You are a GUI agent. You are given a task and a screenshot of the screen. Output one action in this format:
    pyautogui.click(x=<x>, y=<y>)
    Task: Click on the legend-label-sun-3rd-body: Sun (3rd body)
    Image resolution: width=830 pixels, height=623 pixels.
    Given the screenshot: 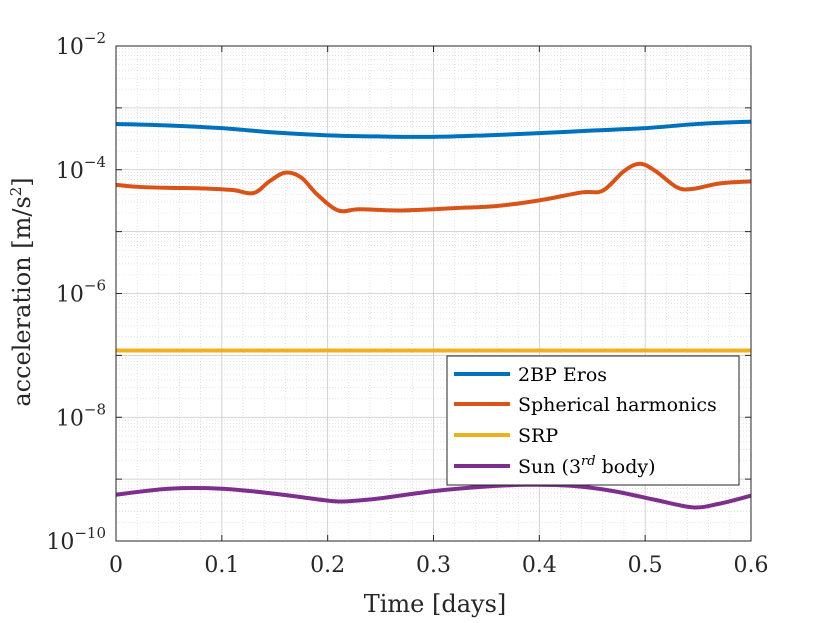 What is the action you would take?
    pyautogui.click(x=587, y=466)
    